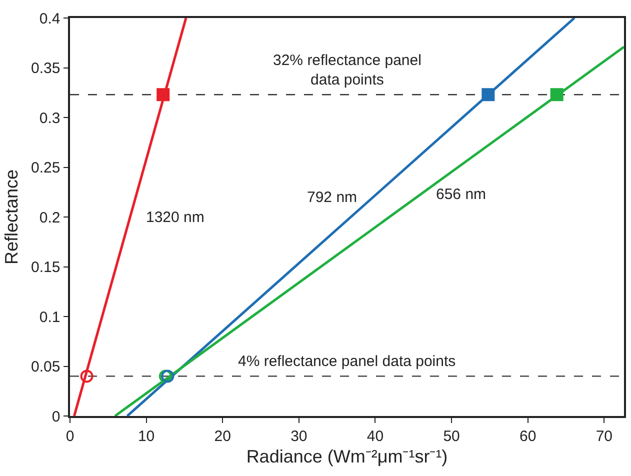  I want to click on x-axis-title: Radiance (Wm⁻²μm⁻¹sr⁻¹), so click(347, 456).